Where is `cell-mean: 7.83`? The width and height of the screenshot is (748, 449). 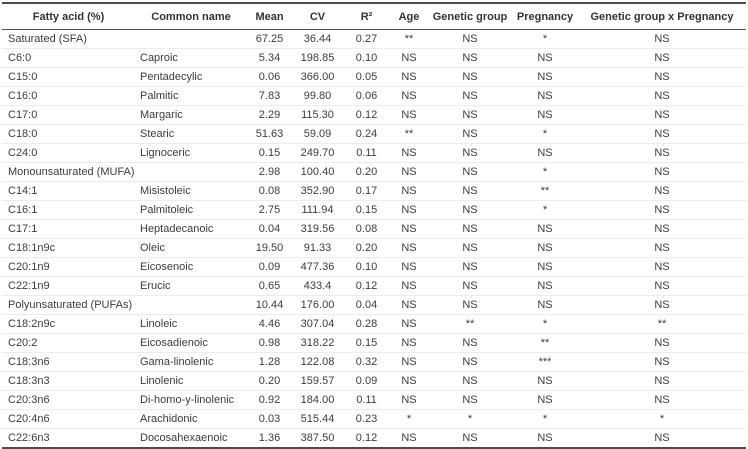 cell-mean: 7.83 is located at coordinates (269, 96).